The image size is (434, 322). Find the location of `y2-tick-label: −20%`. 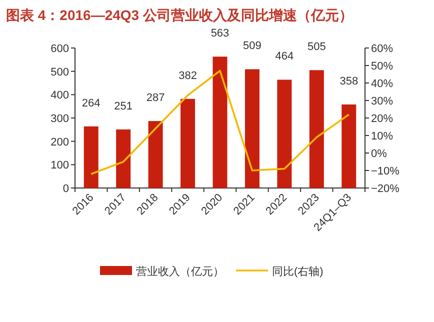

y2-tick-label: −20% is located at coordinates (385, 189).